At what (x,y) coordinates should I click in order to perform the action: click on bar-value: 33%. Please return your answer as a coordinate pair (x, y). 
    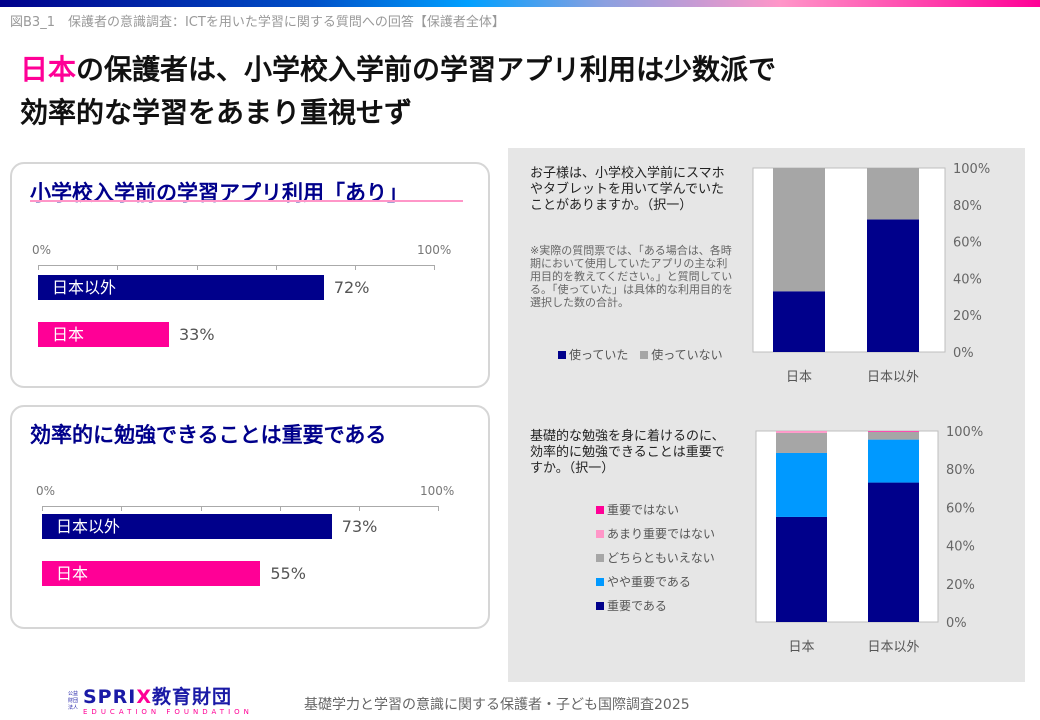
    Looking at the image, I should click on (197, 334).